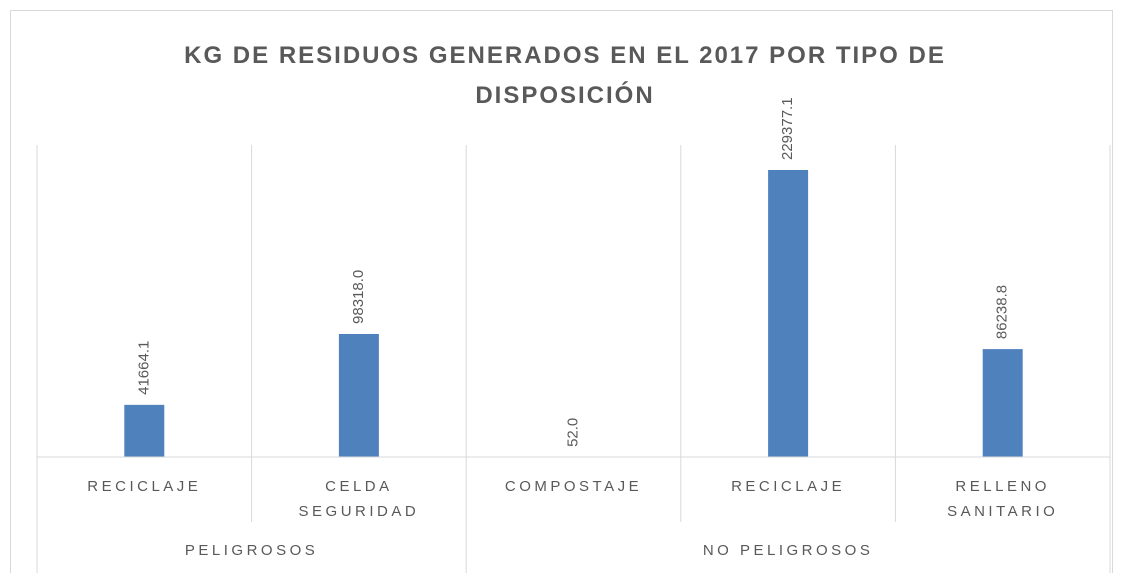 The height and width of the screenshot is (573, 1123). What do you see at coordinates (572, 432) in the screenshot?
I see `data-label: 52.0` at bounding box center [572, 432].